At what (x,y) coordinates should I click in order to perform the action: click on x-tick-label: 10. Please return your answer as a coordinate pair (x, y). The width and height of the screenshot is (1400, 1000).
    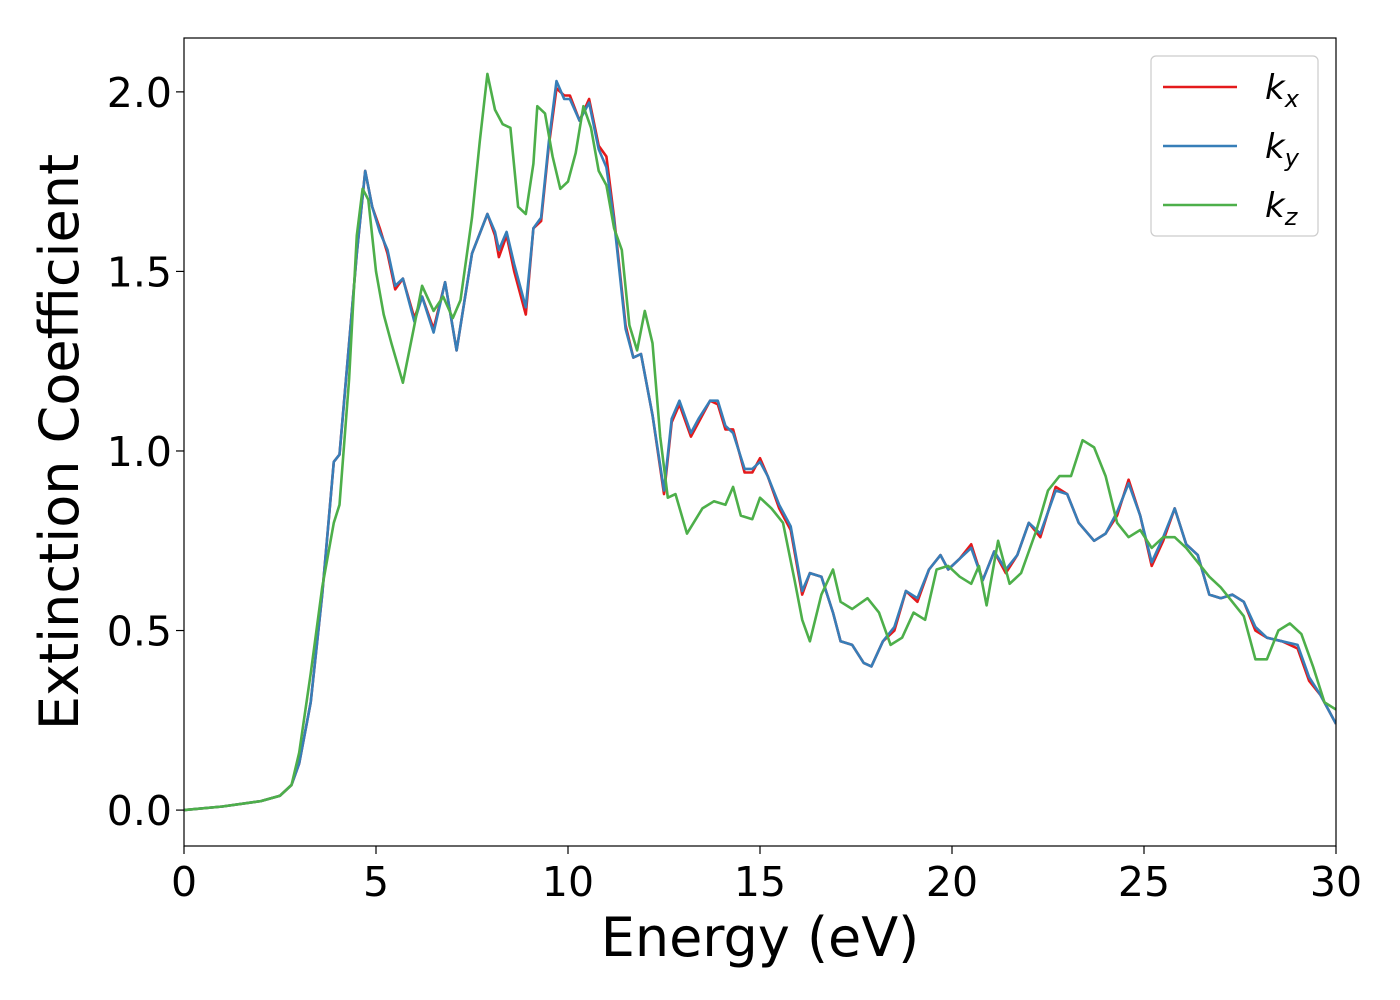
    Looking at the image, I should click on (568, 882).